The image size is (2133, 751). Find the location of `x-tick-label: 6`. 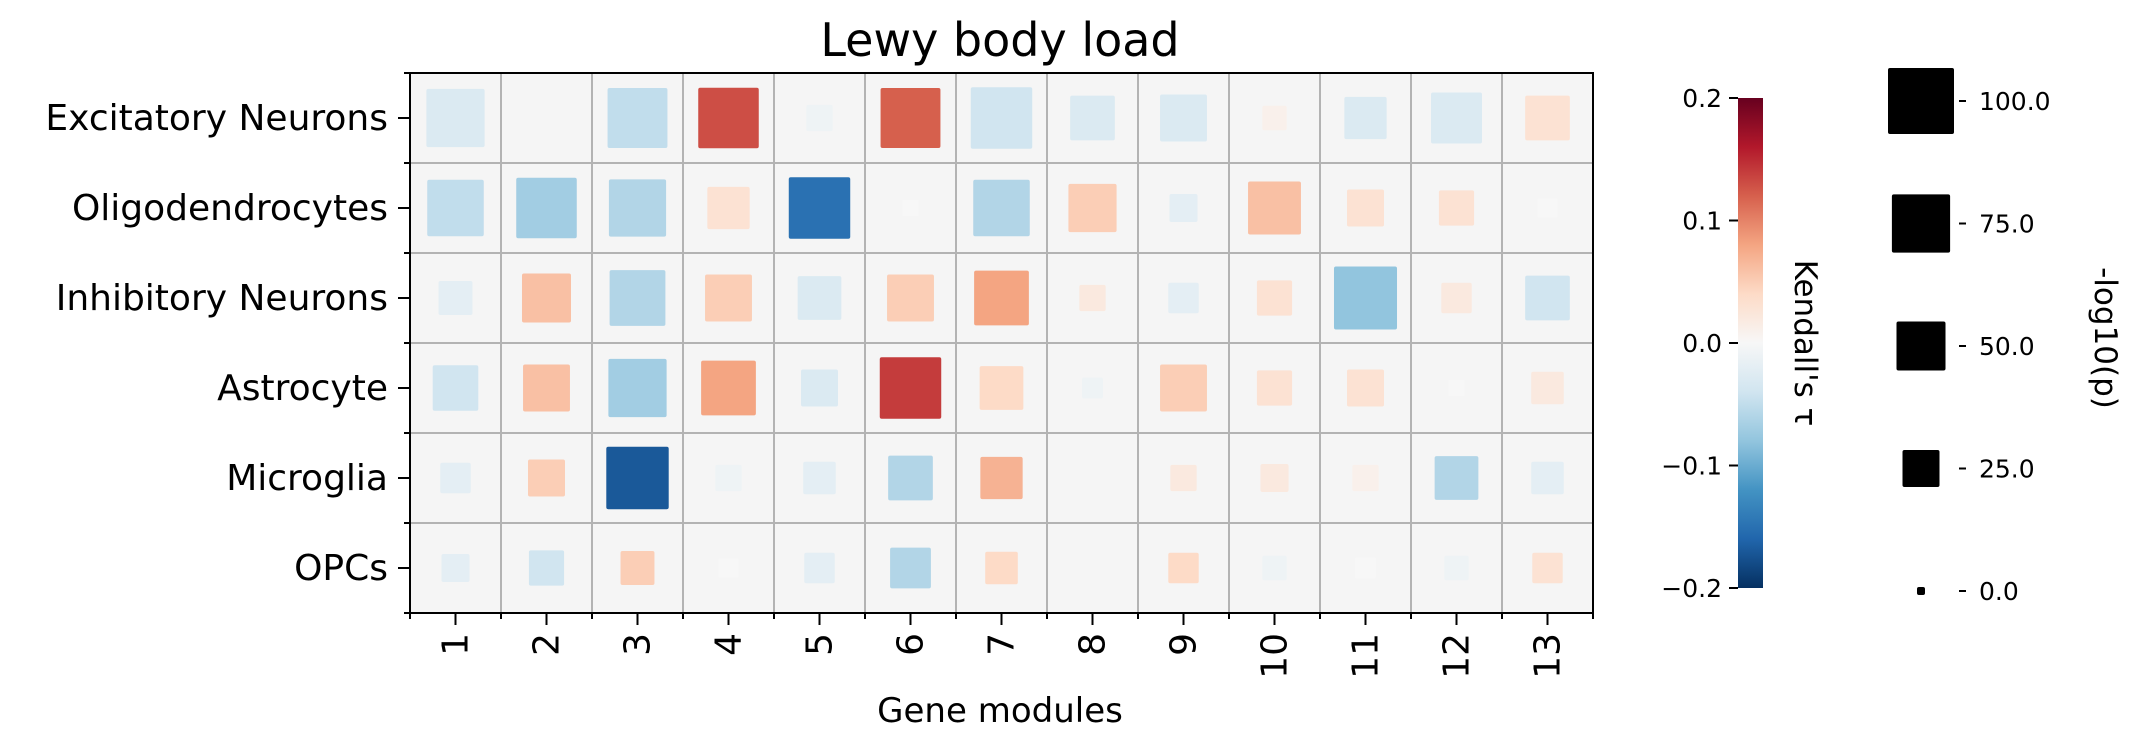

x-tick-label: 6 is located at coordinates (911, 644).